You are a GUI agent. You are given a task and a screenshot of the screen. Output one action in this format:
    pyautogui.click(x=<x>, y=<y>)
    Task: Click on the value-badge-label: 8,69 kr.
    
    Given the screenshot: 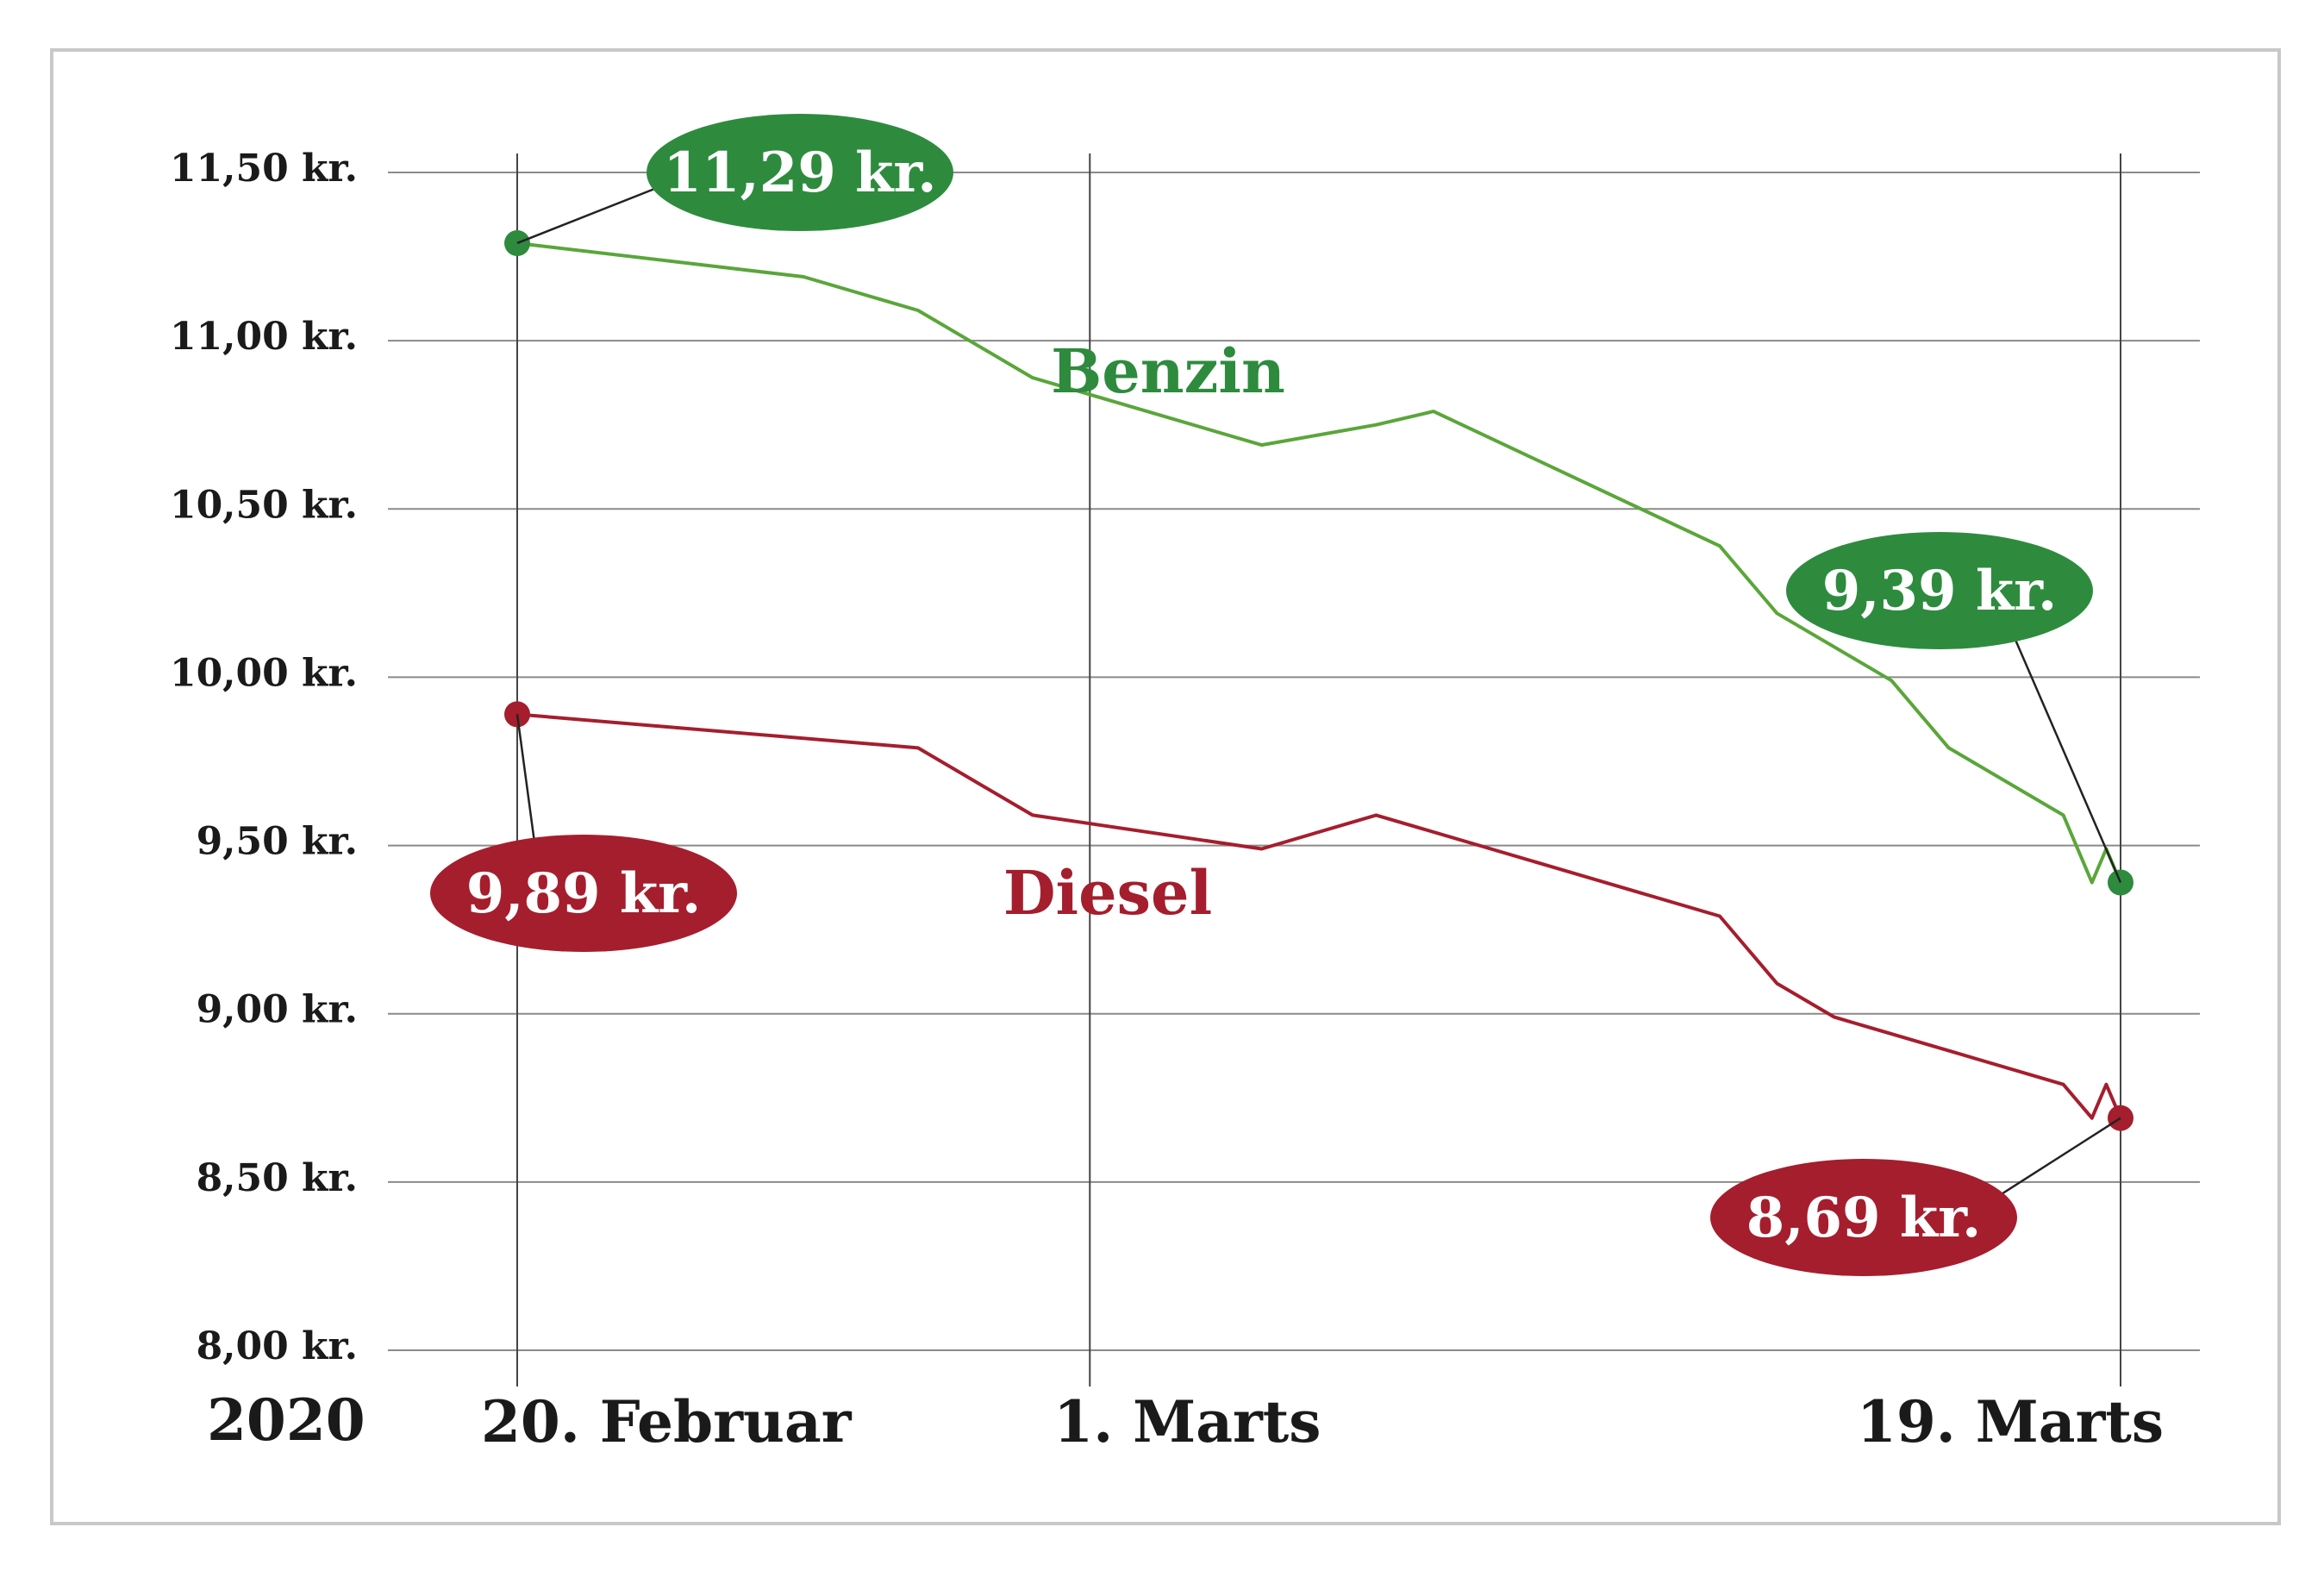 What is the action you would take?
    pyautogui.click(x=1864, y=1218)
    